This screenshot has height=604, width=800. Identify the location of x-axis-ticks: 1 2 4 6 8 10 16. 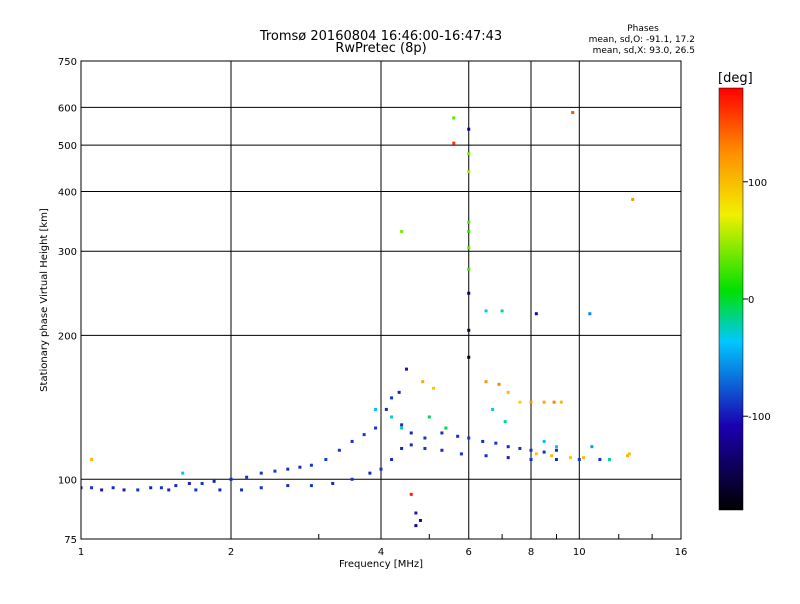
(383, 546).